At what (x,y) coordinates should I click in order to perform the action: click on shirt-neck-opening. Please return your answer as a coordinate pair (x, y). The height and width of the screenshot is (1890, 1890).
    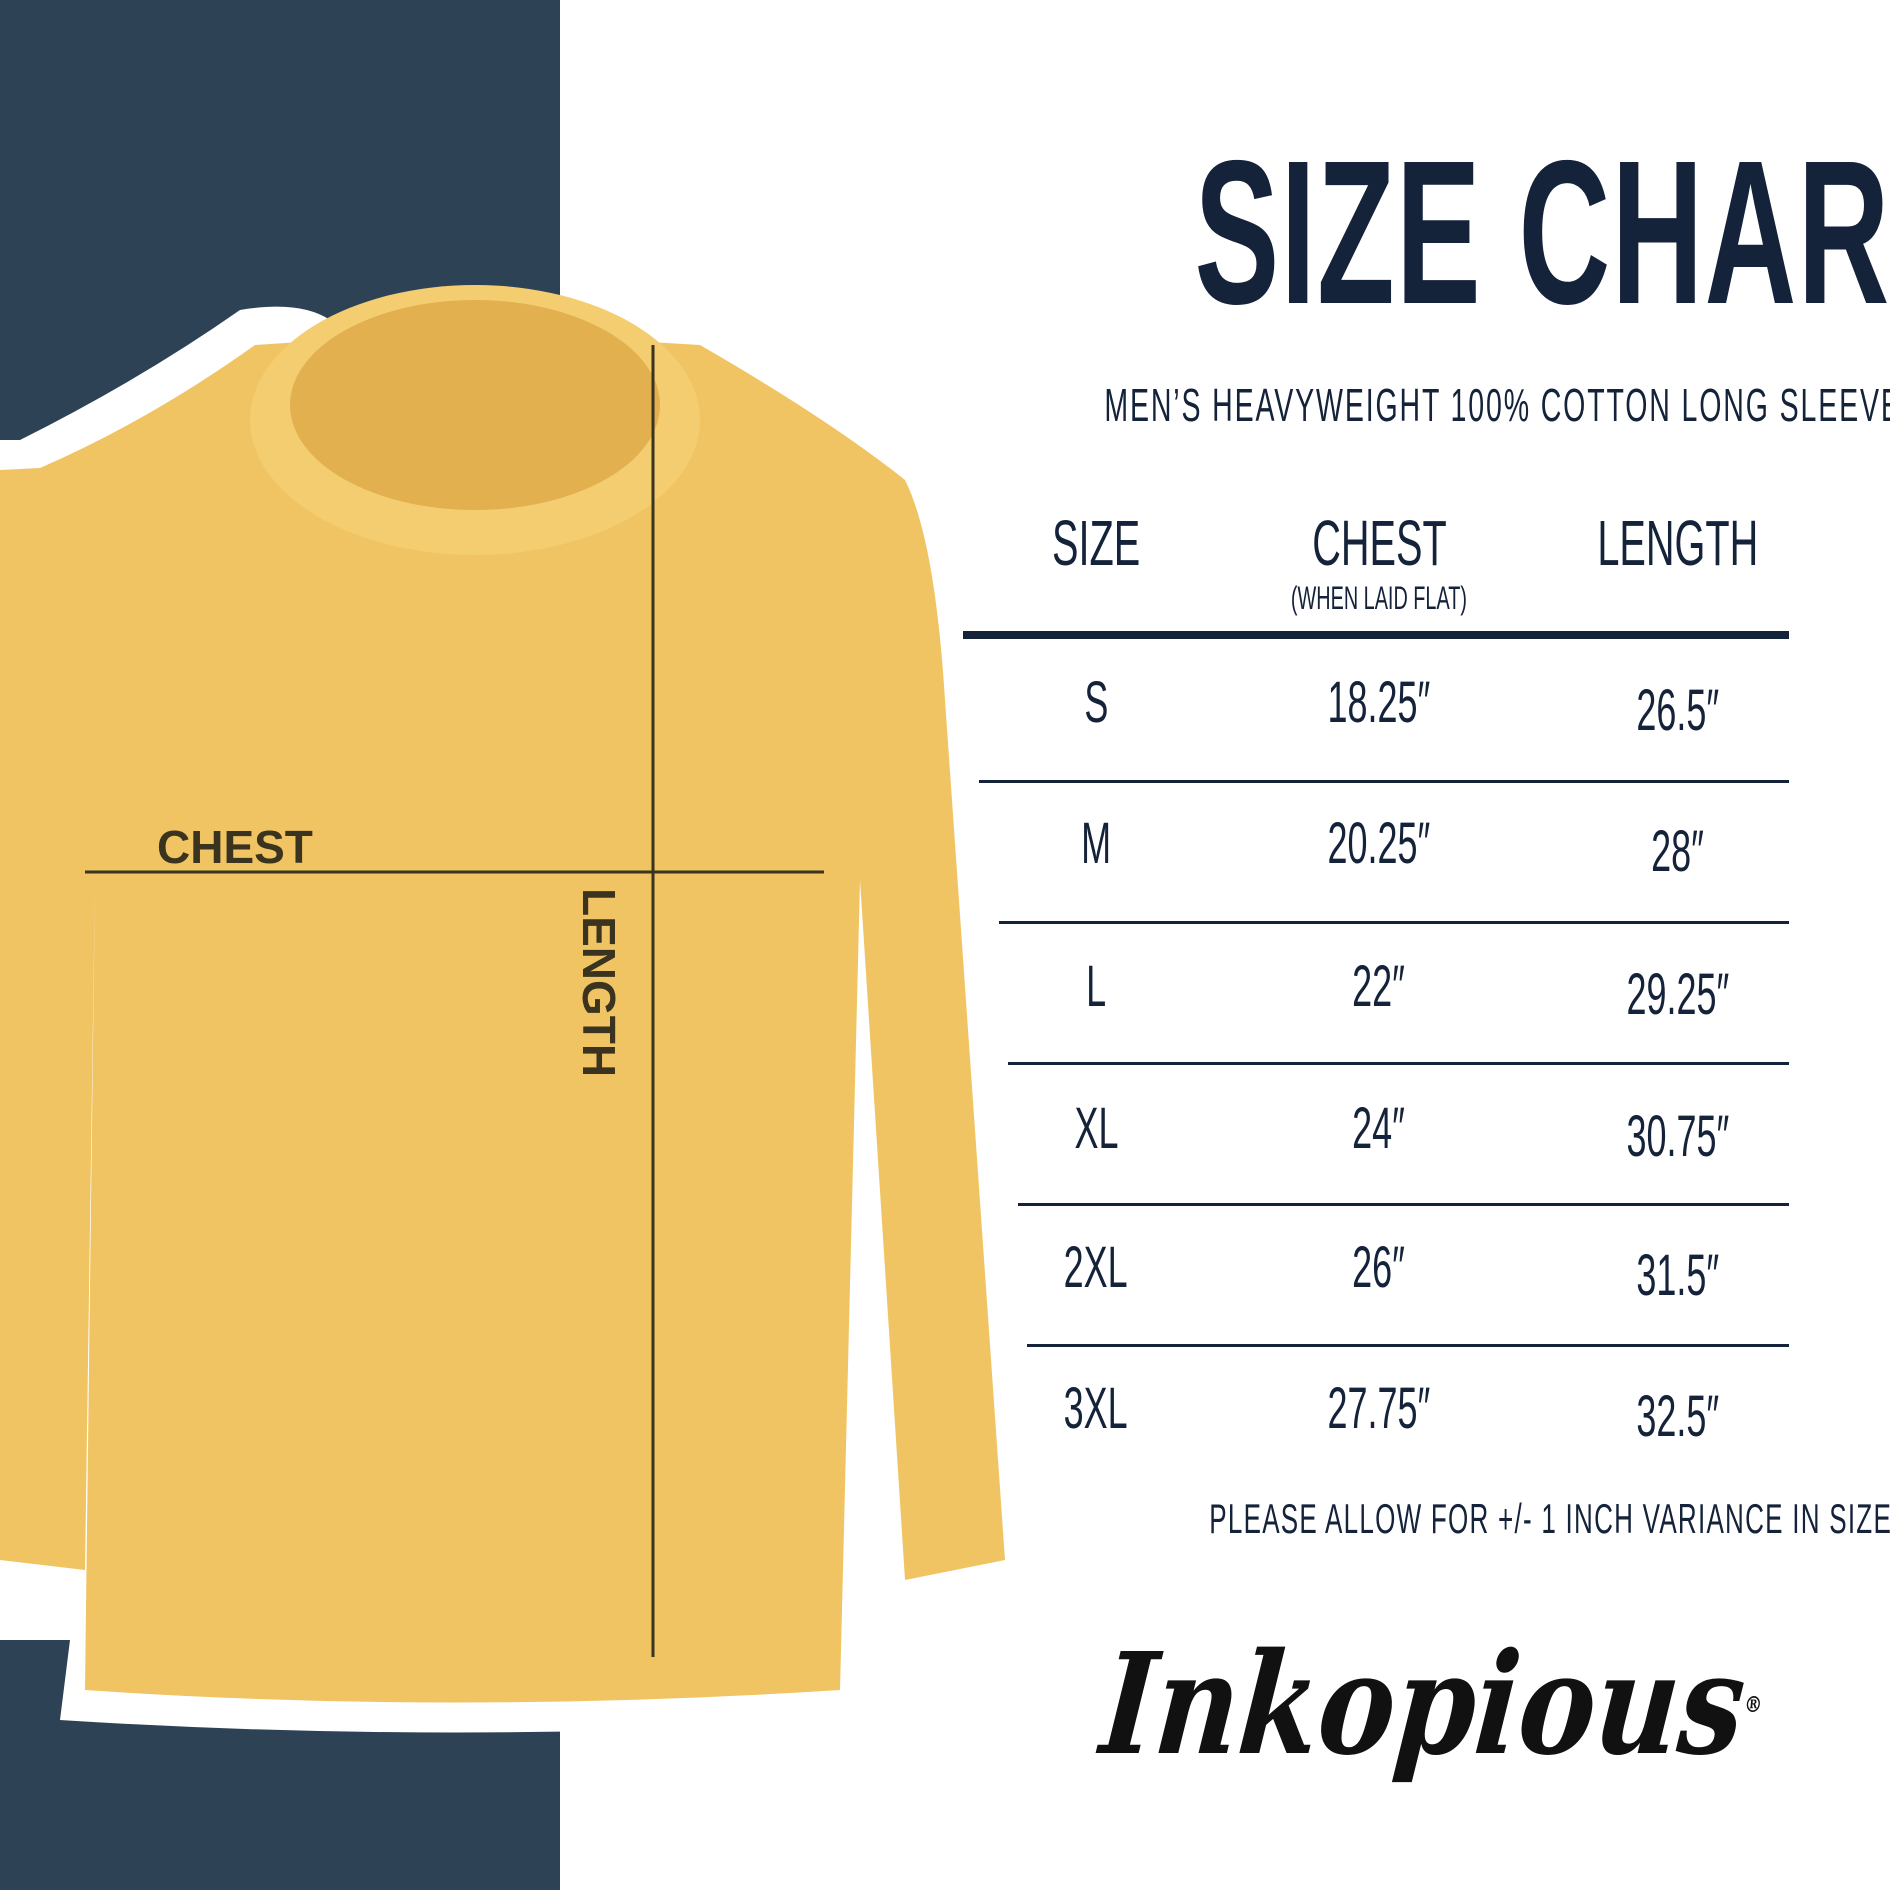
    Looking at the image, I should click on (475, 405).